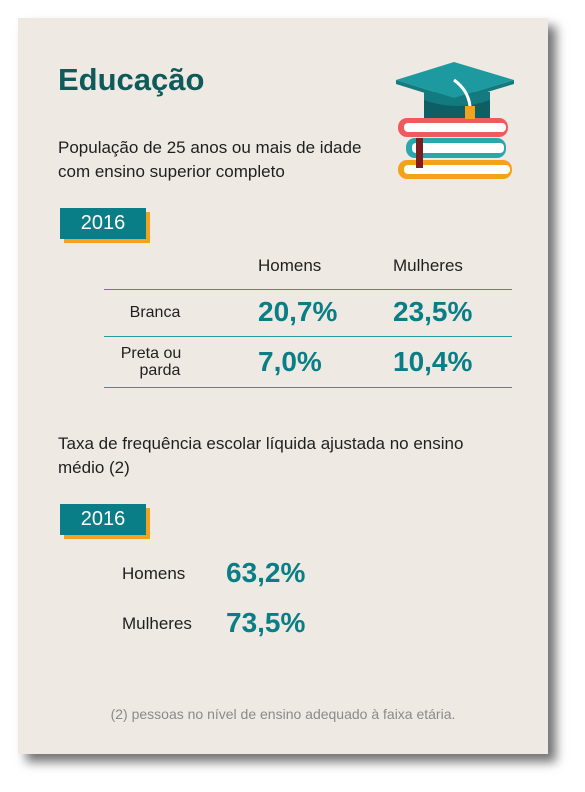 Image resolution: width=585 pixels, height=792 pixels. Describe the element at coordinates (266, 572) in the screenshot. I see `value-homens: 63,2%` at that location.